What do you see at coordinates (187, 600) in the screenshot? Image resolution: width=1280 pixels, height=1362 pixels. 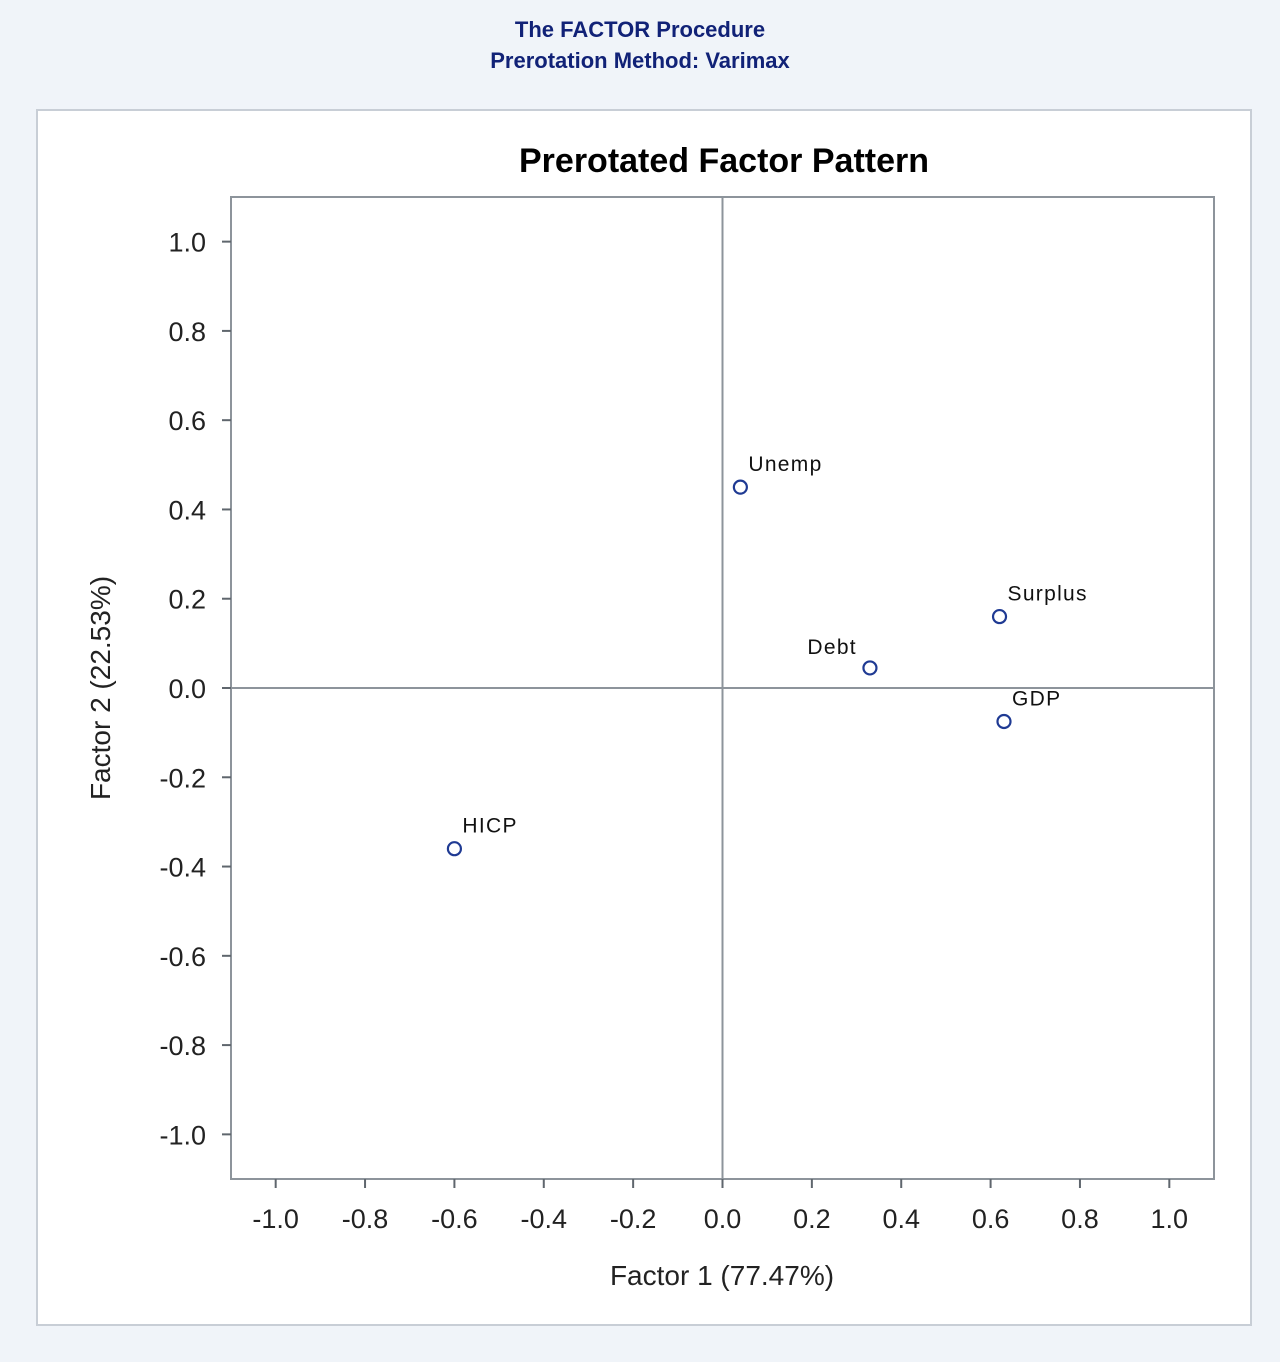 I see `y-tick-label: 0.2` at bounding box center [187, 600].